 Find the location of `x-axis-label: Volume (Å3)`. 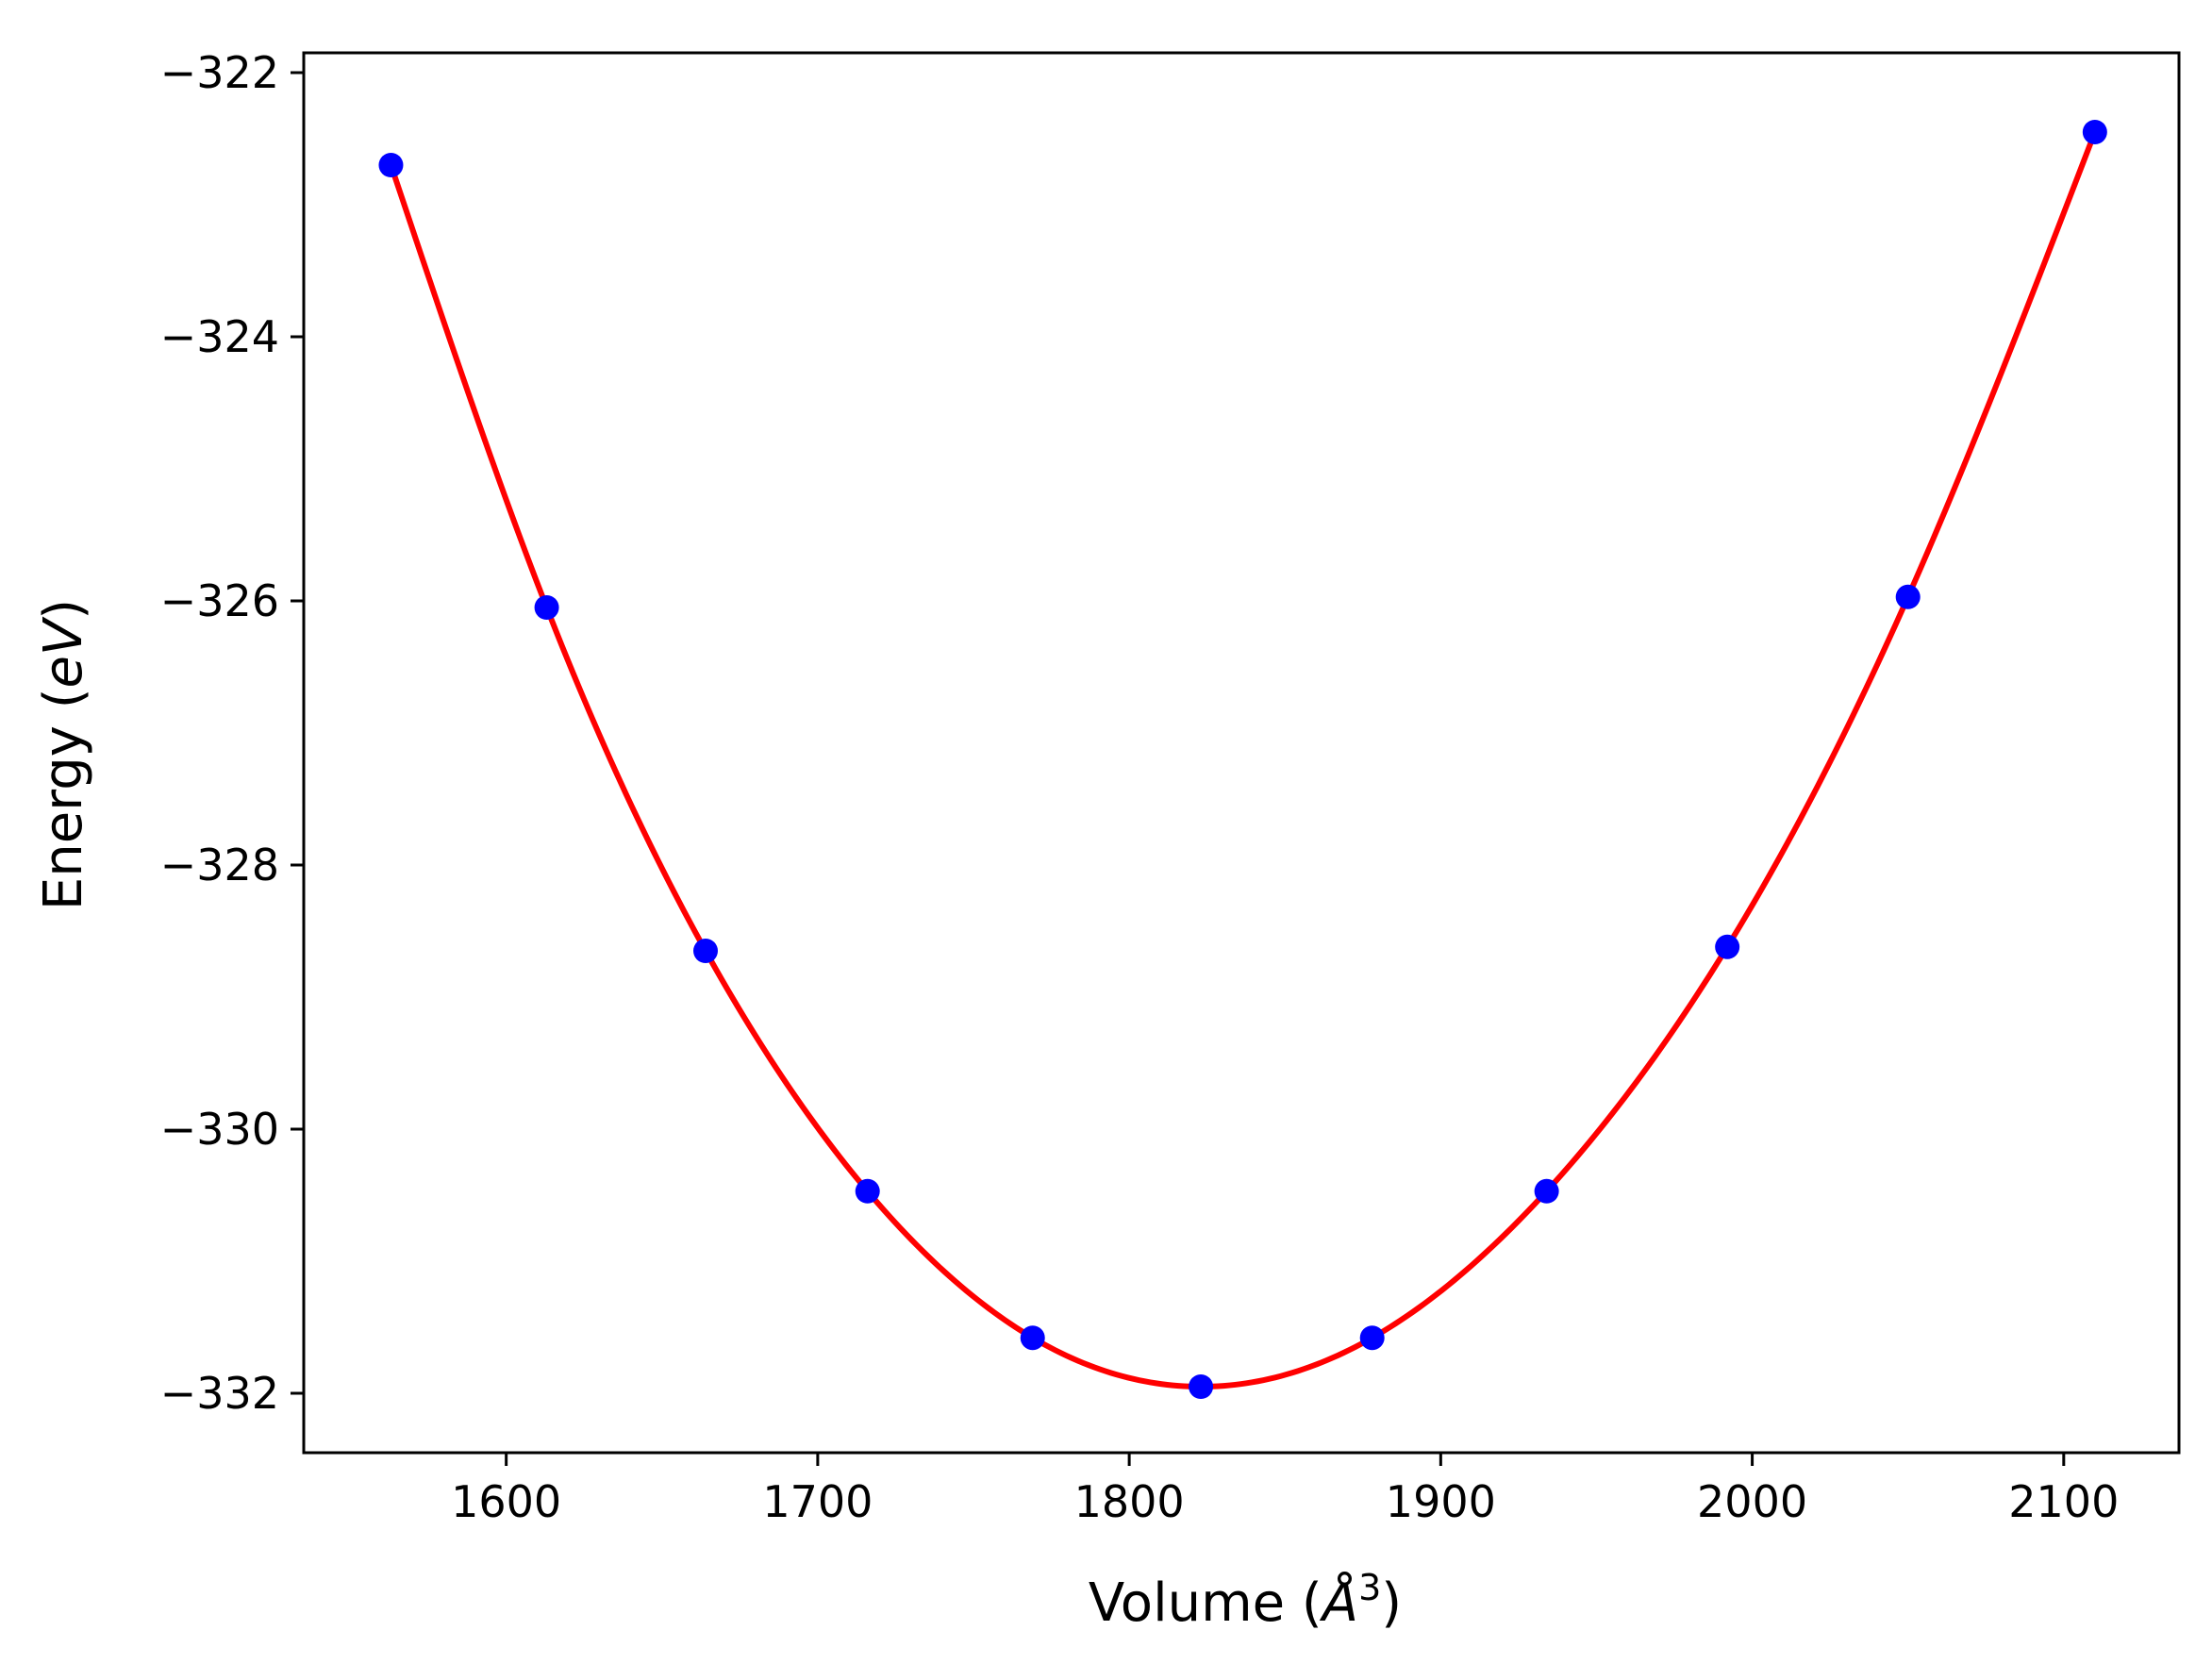

x-axis-label: Volume (Å3) is located at coordinates (1246, 1600).